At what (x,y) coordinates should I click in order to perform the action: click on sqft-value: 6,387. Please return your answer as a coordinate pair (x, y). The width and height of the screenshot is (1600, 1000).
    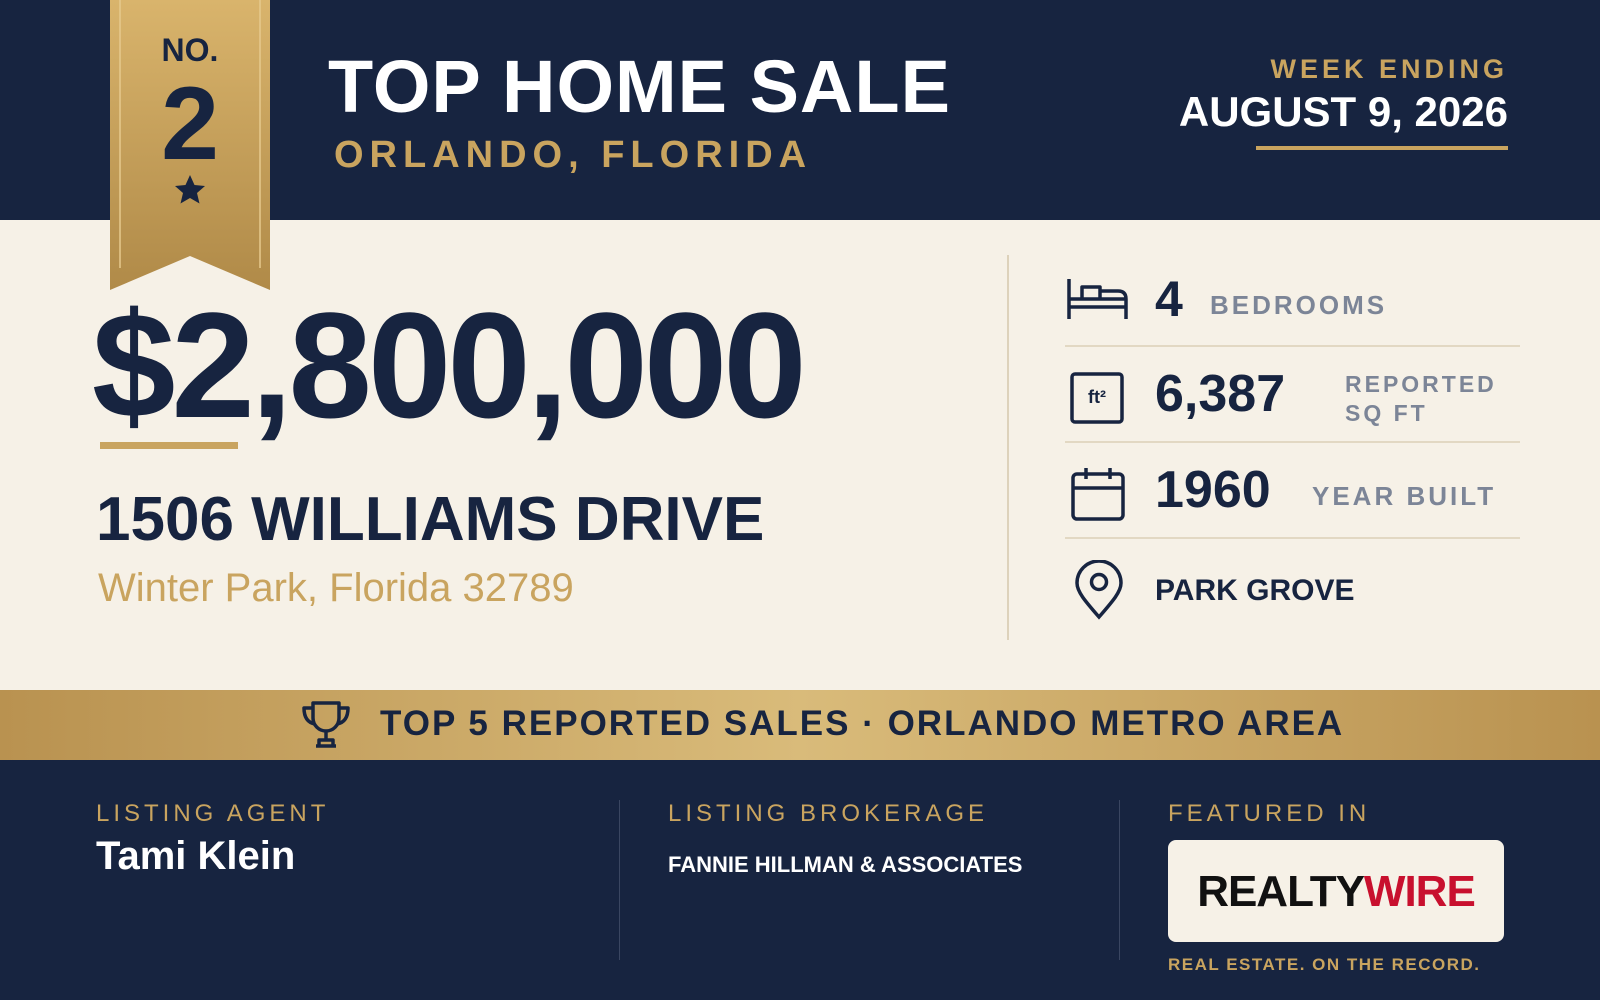
    Looking at the image, I should click on (1220, 394).